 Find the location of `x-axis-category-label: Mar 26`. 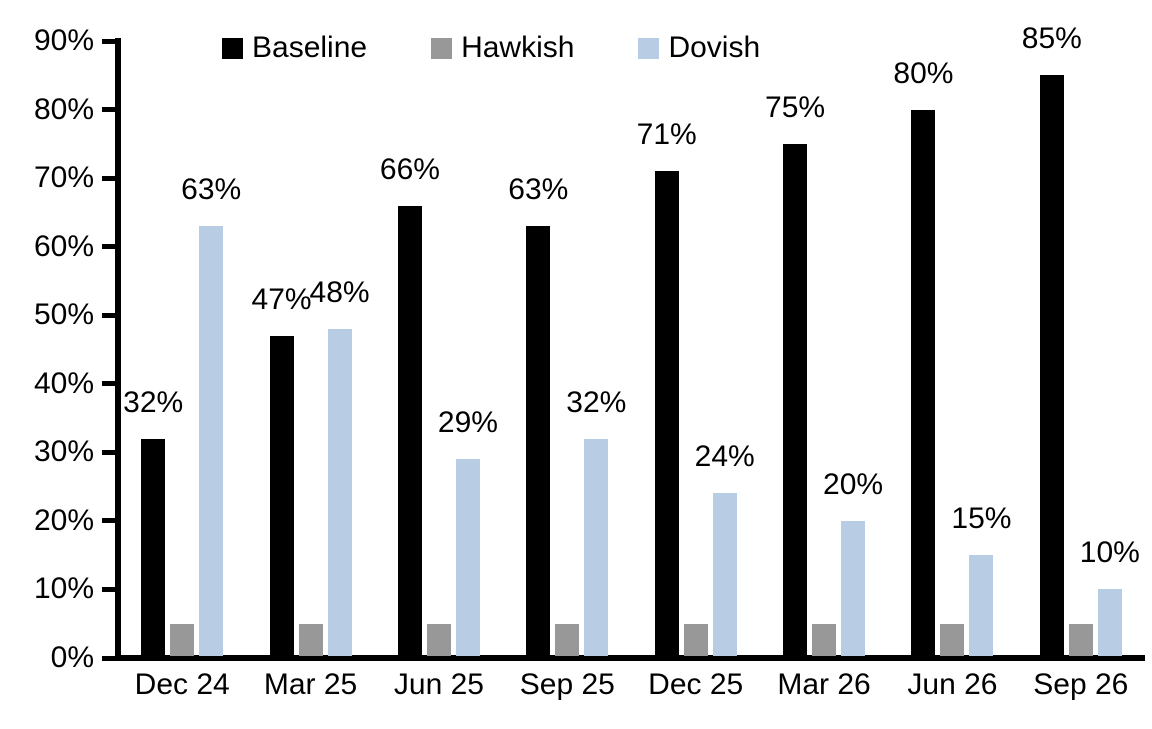

x-axis-category-label: Mar 26 is located at coordinates (824, 684).